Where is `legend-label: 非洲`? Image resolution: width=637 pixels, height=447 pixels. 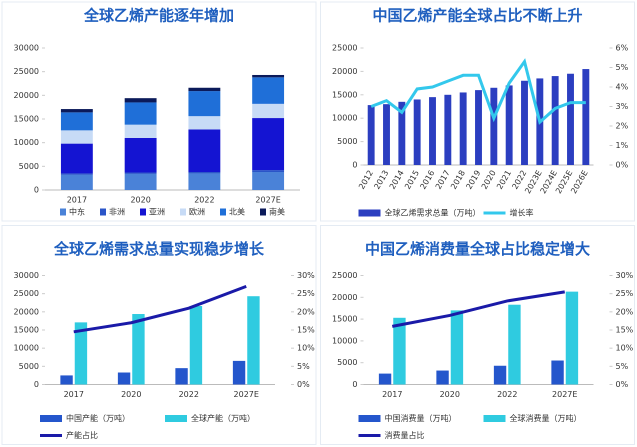
legend-label: 非洲 is located at coordinates (117, 212).